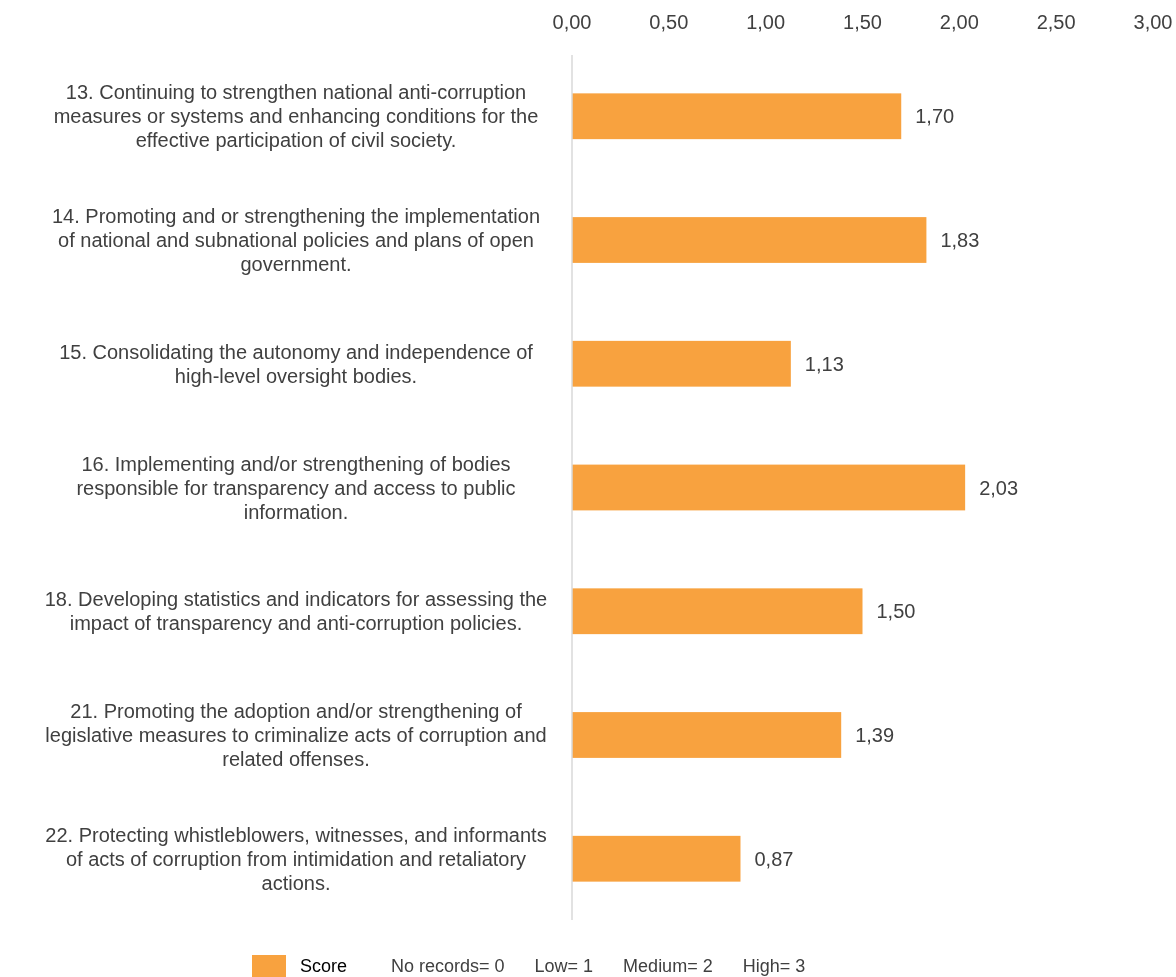 The width and height of the screenshot is (1176, 977). Describe the element at coordinates (774, 966) in the screenshot. I see `text: High= 3` at that location.